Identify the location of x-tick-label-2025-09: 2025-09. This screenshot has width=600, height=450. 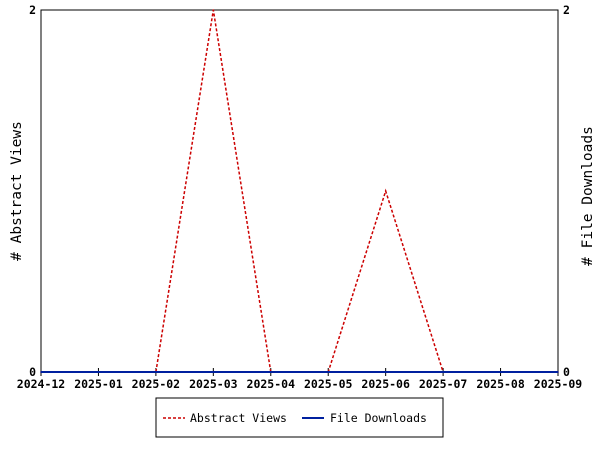
(558, 384).